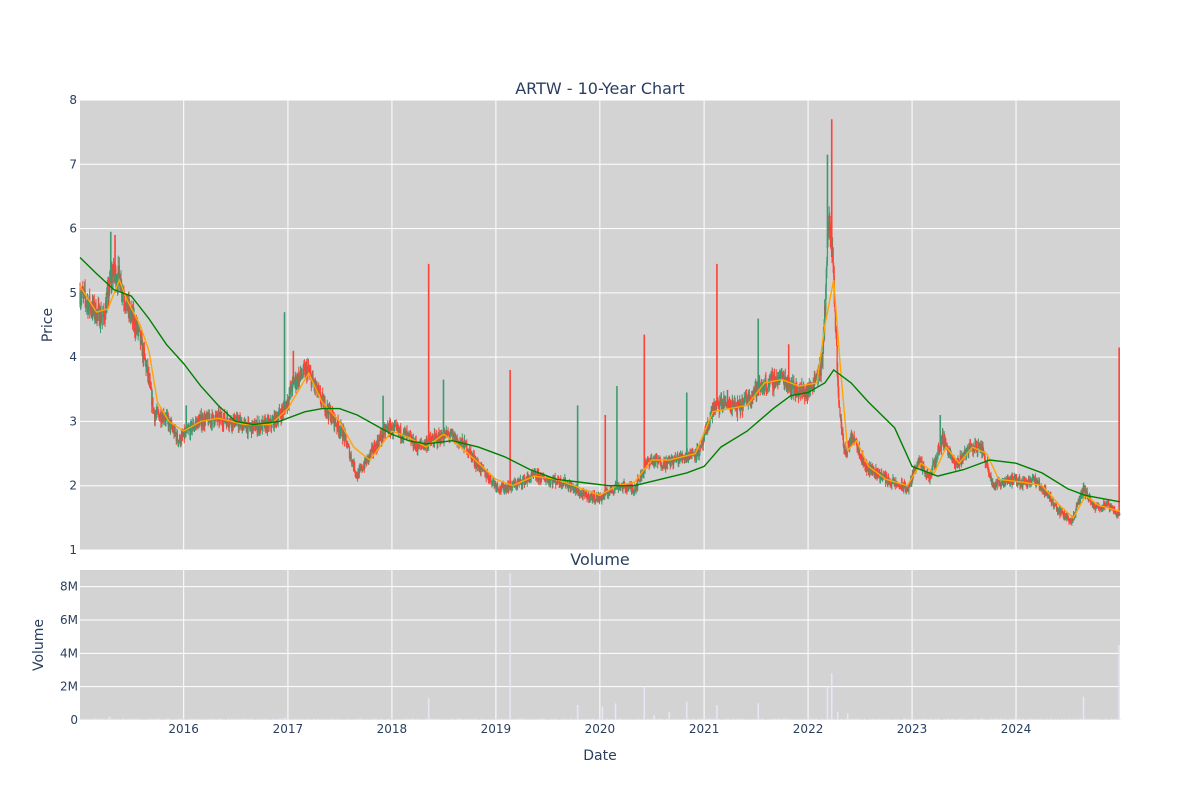 The width and height of the screenshot is (1200, 800). Describe the element at coordinates (615, 711) in the screenshot. I see `volume-spike-bar` at that location.